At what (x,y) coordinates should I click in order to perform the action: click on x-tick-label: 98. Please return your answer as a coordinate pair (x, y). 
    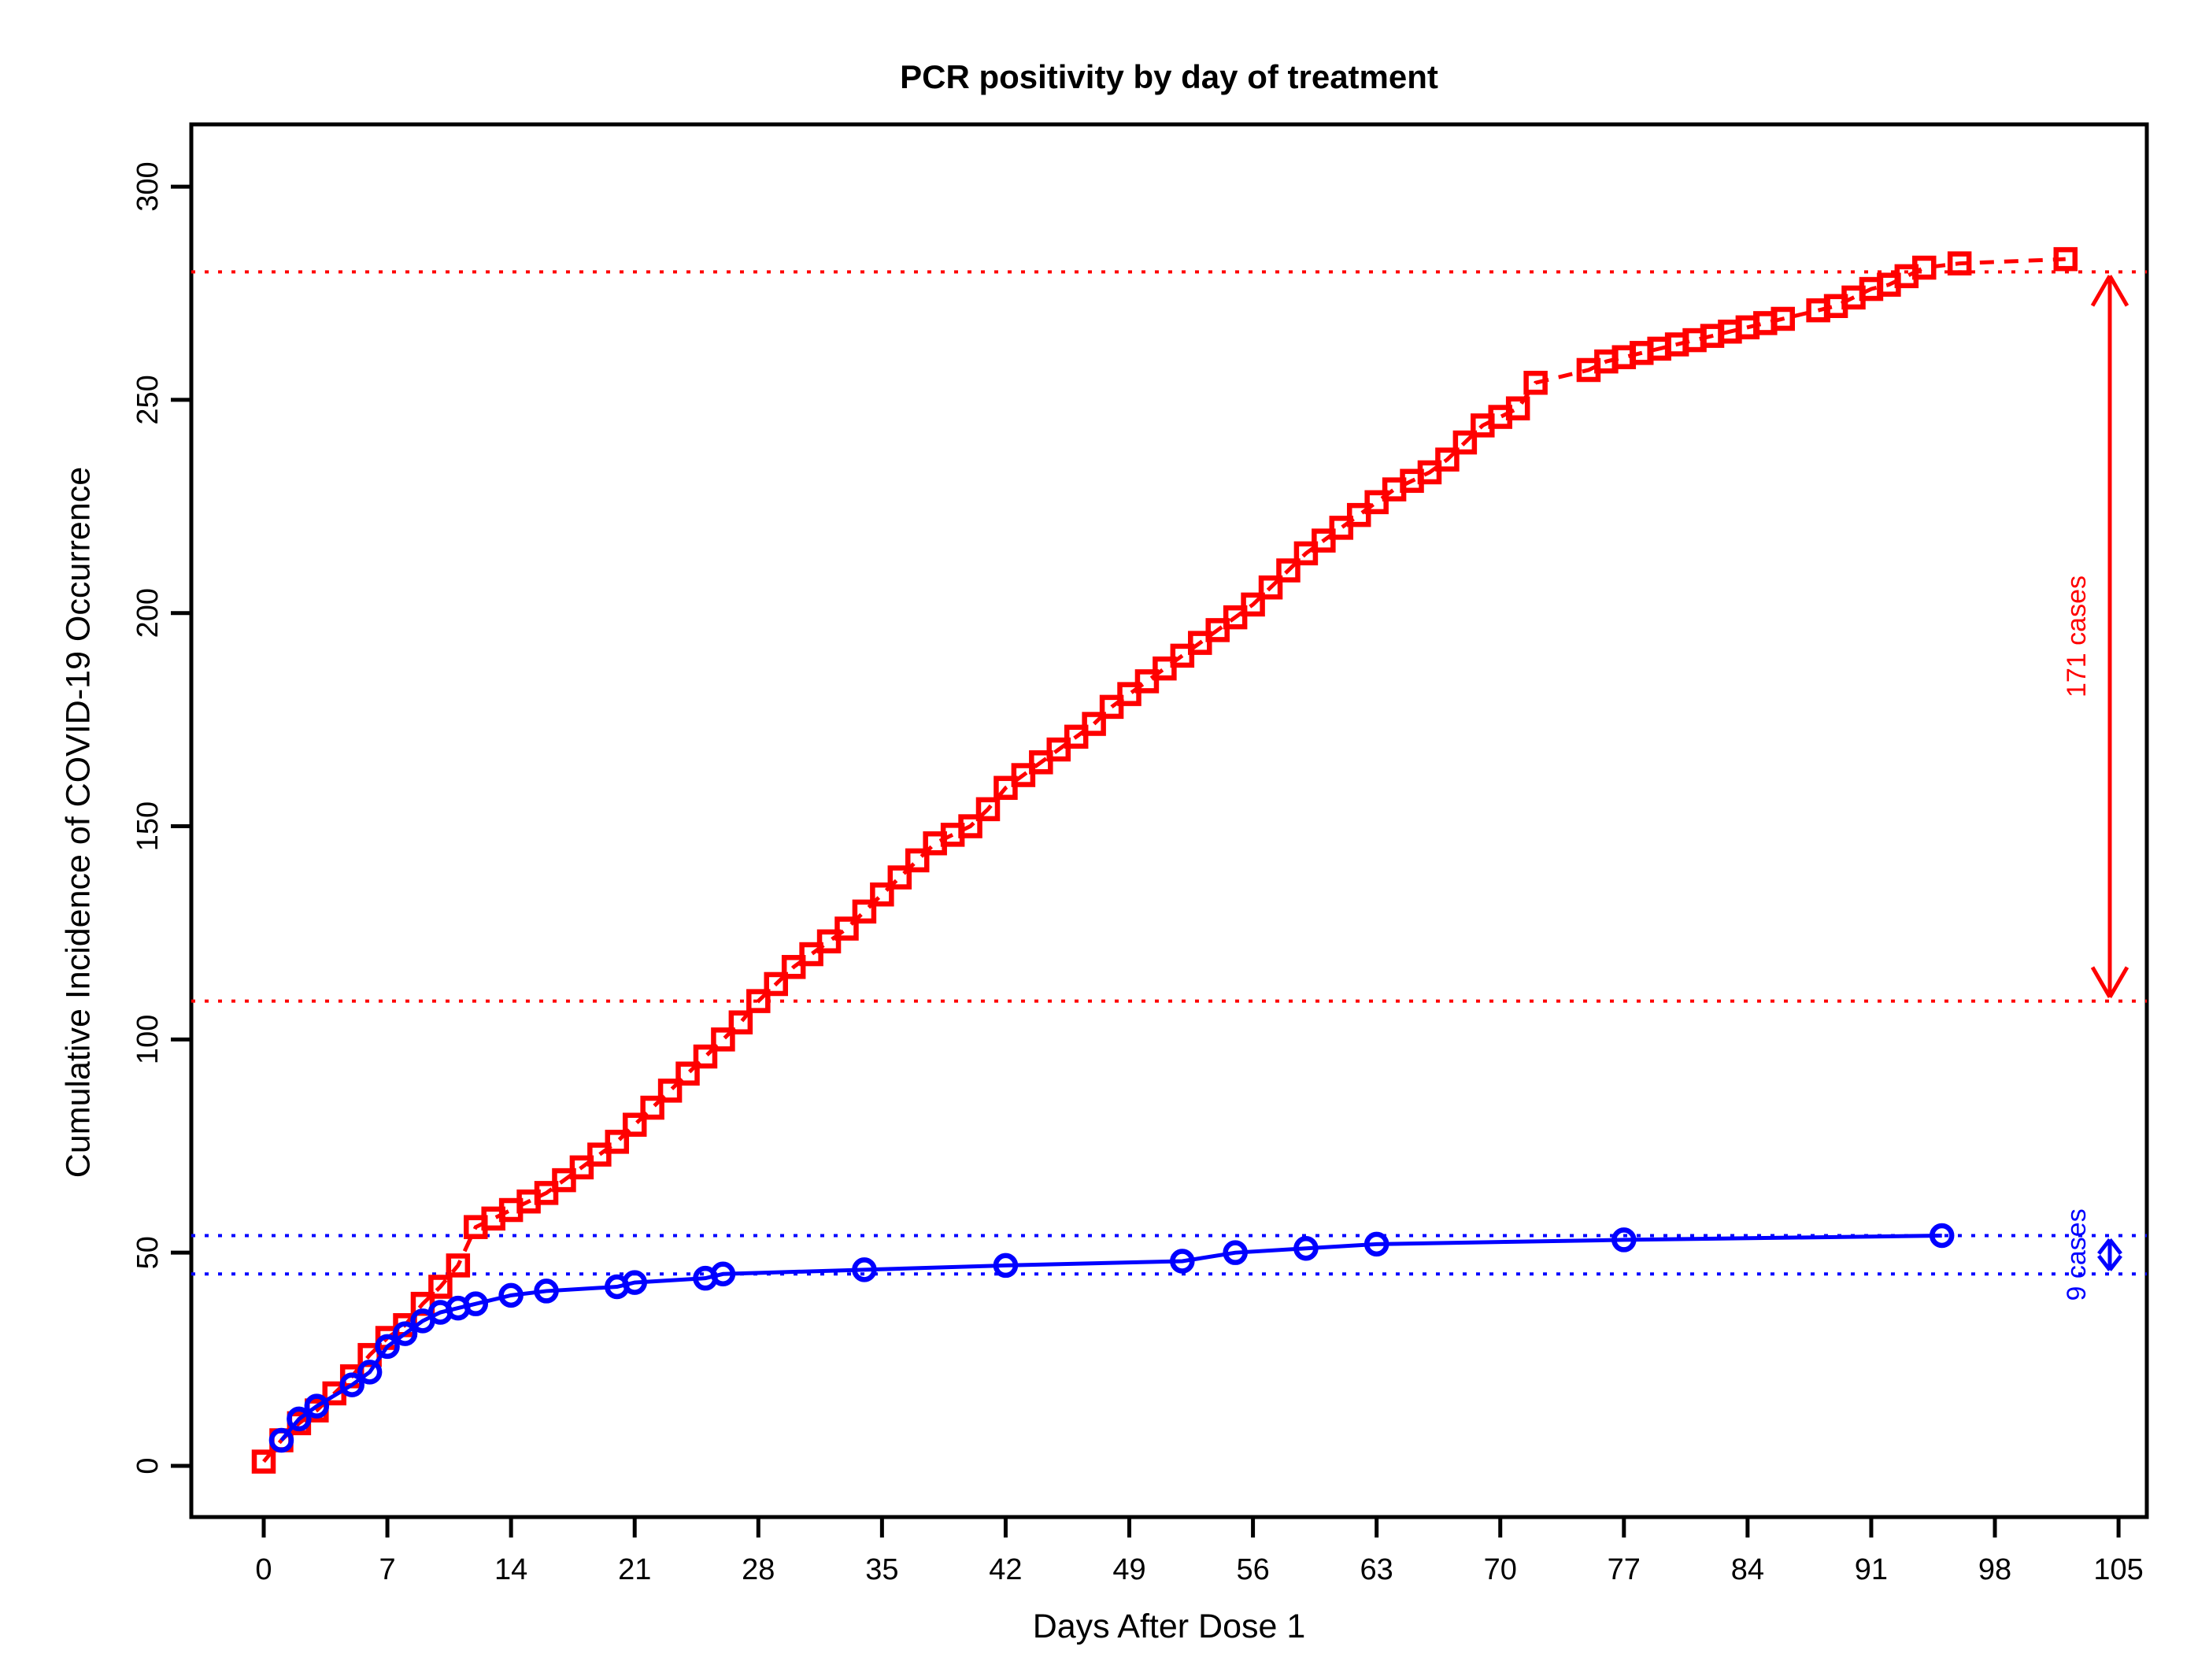
    Looking at the image, I should click on (1994, 1569).